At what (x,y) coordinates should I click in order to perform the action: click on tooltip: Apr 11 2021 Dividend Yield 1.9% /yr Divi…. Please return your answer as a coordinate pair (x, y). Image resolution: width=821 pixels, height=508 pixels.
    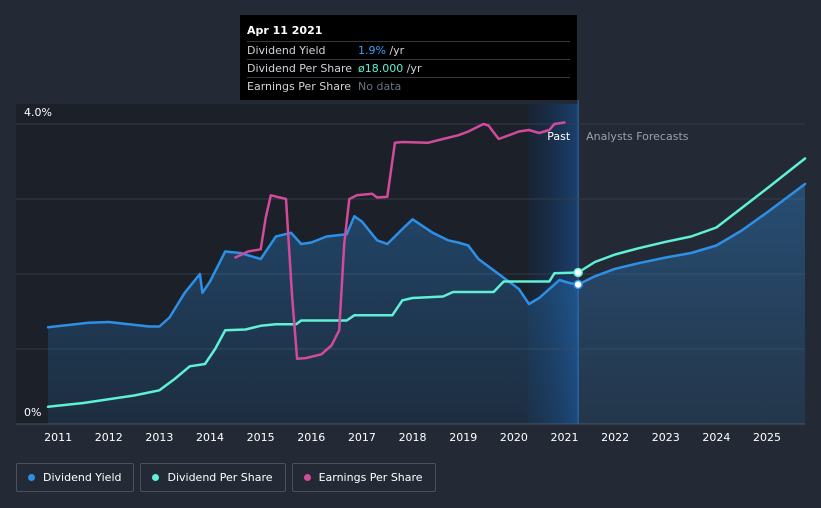
    Looking at the image, I should click on (408, 57).